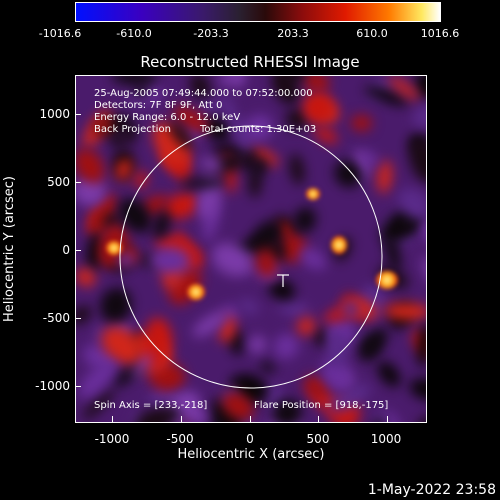 The image size is (500, 500). What do you see at coordinates (9, 249) in the screenshot?
I see `y-axis-label: Heliocentric Y (arcsec)` at bounding box center [9, 249].